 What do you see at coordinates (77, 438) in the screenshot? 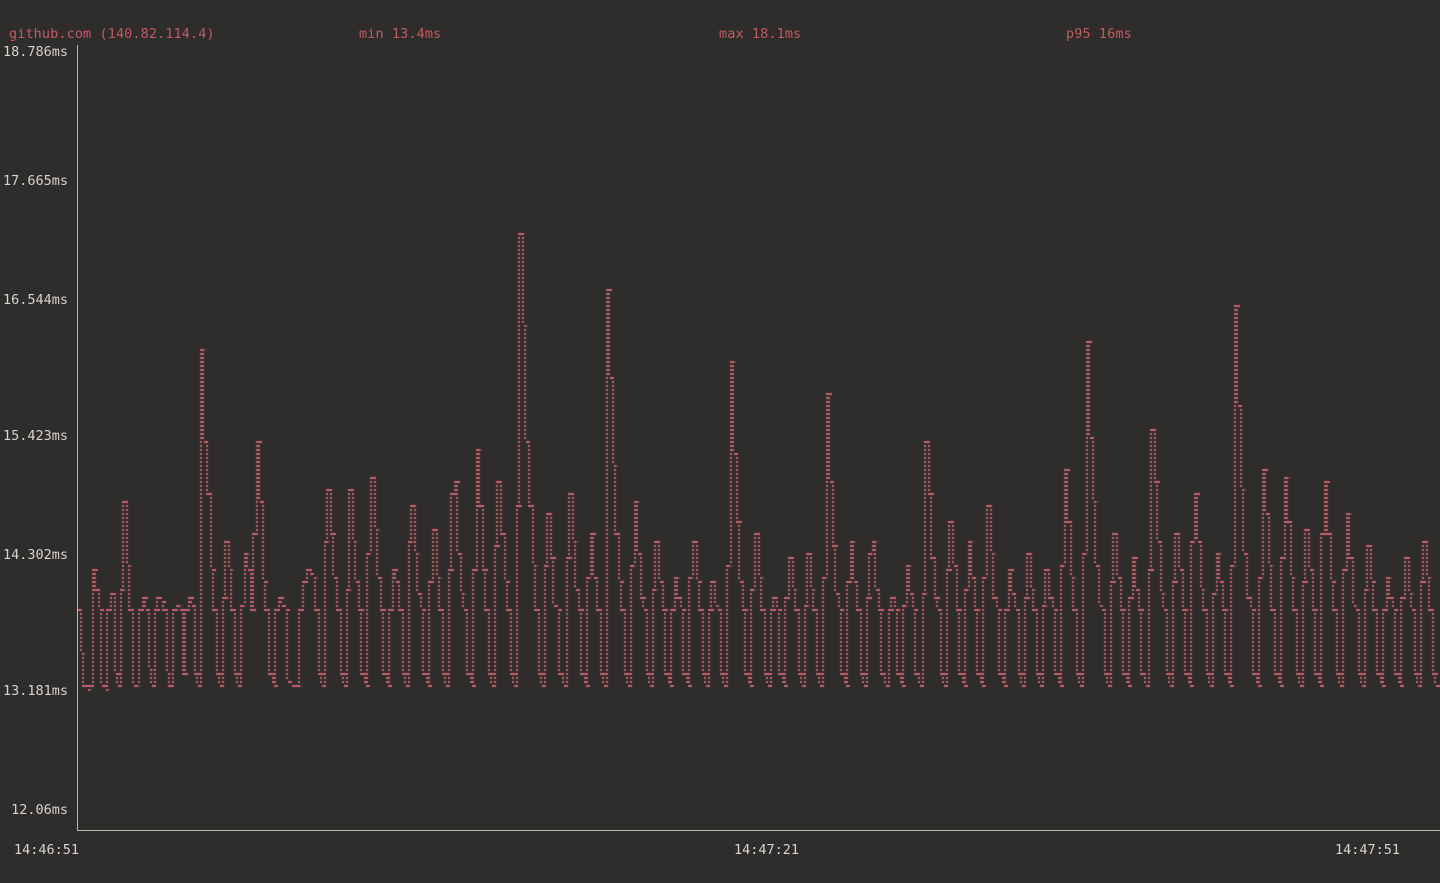
I see `y-axis-line` at bounding box center [77, 438].